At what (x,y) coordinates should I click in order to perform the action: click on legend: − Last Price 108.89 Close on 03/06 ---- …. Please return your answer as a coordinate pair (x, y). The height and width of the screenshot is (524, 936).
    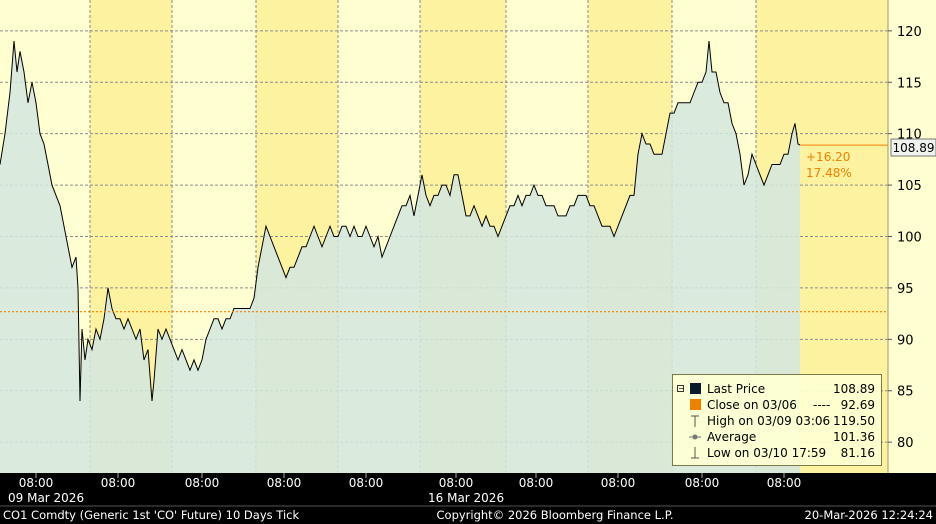
    Looking at the image, I should click on (777, 420).